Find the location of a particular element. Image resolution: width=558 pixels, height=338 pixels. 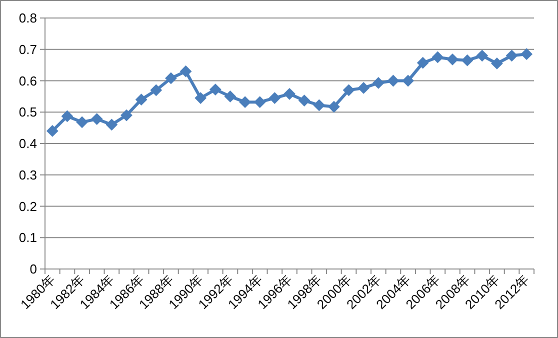

y-tick-label: 0.7 is located at coordinates (27, 49).